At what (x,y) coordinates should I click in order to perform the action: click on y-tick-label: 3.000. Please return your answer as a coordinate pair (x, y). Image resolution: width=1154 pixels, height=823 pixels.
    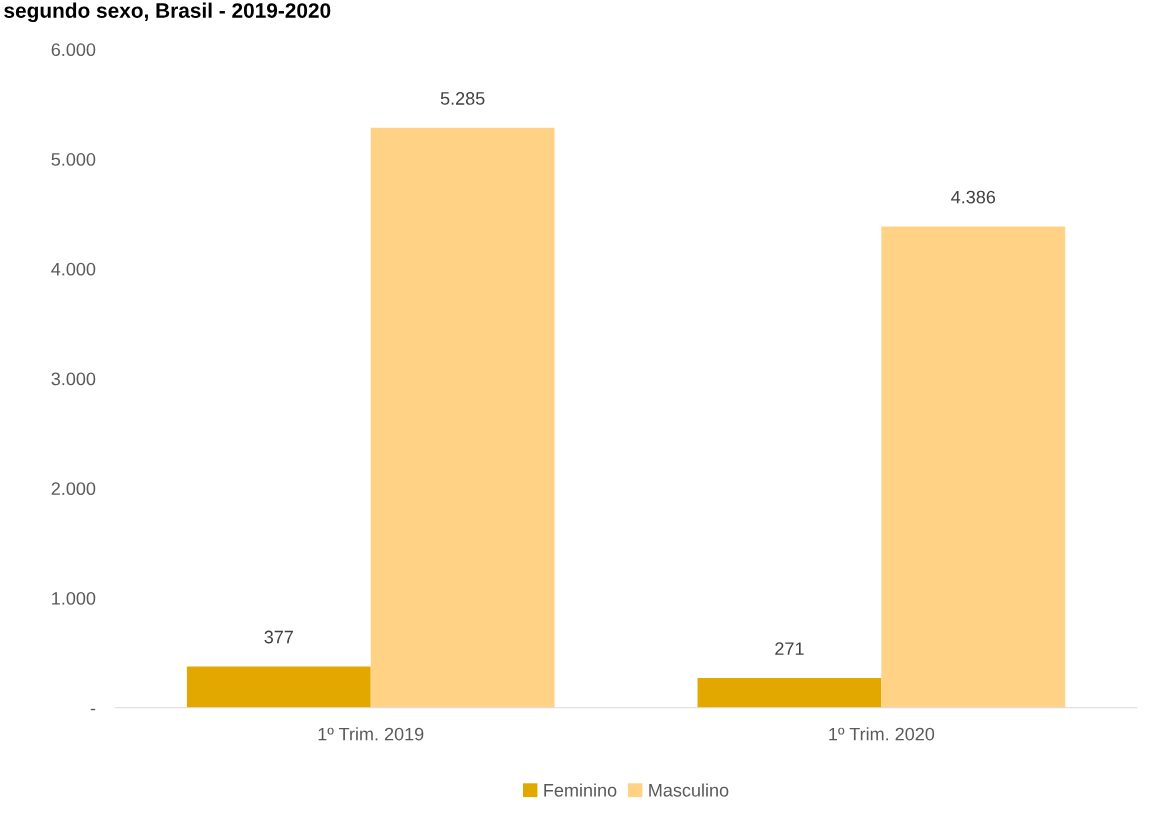
    Looking at the image, I should click on (73, 379).